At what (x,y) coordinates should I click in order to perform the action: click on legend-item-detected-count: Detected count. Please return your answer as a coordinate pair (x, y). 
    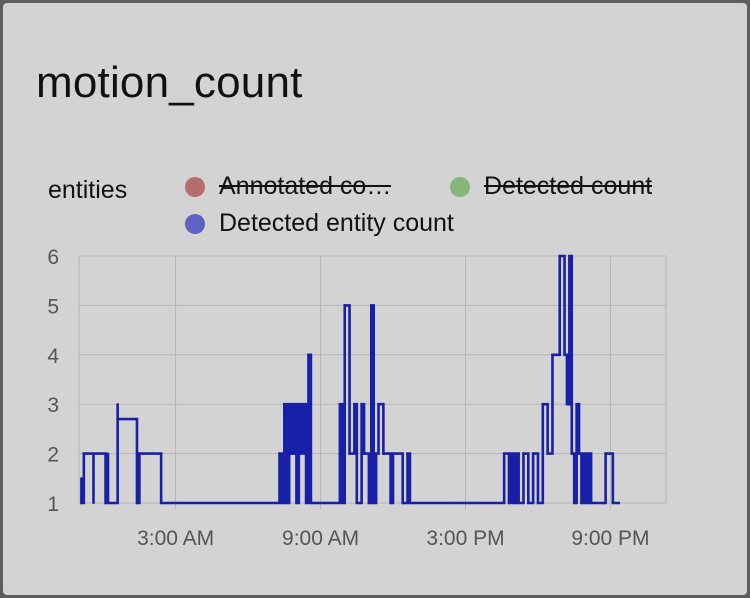
    Looking at the image, I should click on (551, 186).